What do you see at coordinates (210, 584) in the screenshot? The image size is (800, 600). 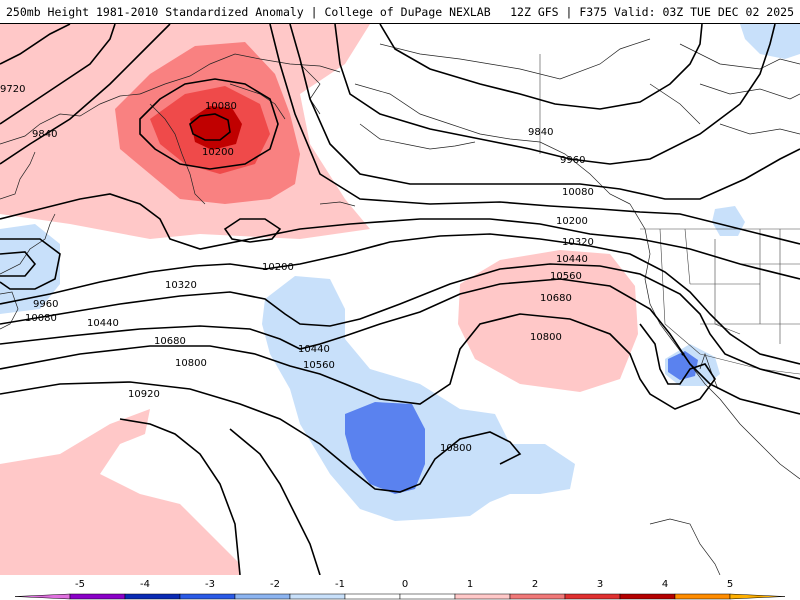 I see `colorbar-tick-label: -3` at bounding box center [210, 584].